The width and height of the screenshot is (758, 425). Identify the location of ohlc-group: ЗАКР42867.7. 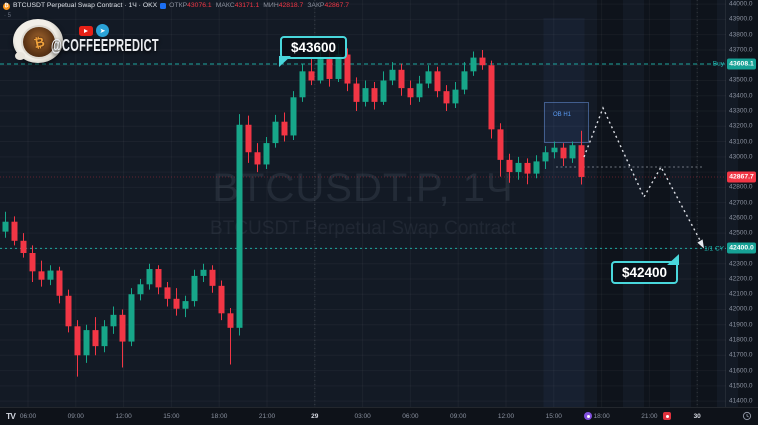
(328, 6).